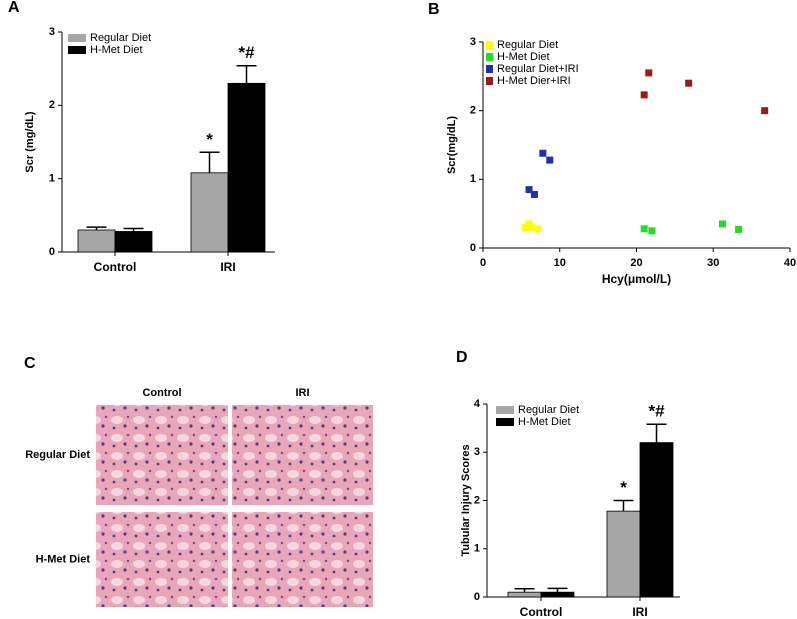 The width and height of the screenshot is (797, 619). I want to click on x-axis-label: Hcy(μmol/L), so click(636, 279).